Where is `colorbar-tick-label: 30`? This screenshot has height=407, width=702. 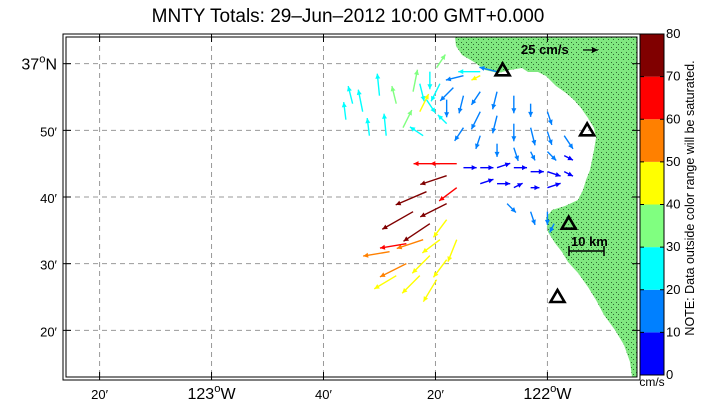
colorbar-tick-label: 30 is located at coordinates (673, 246).